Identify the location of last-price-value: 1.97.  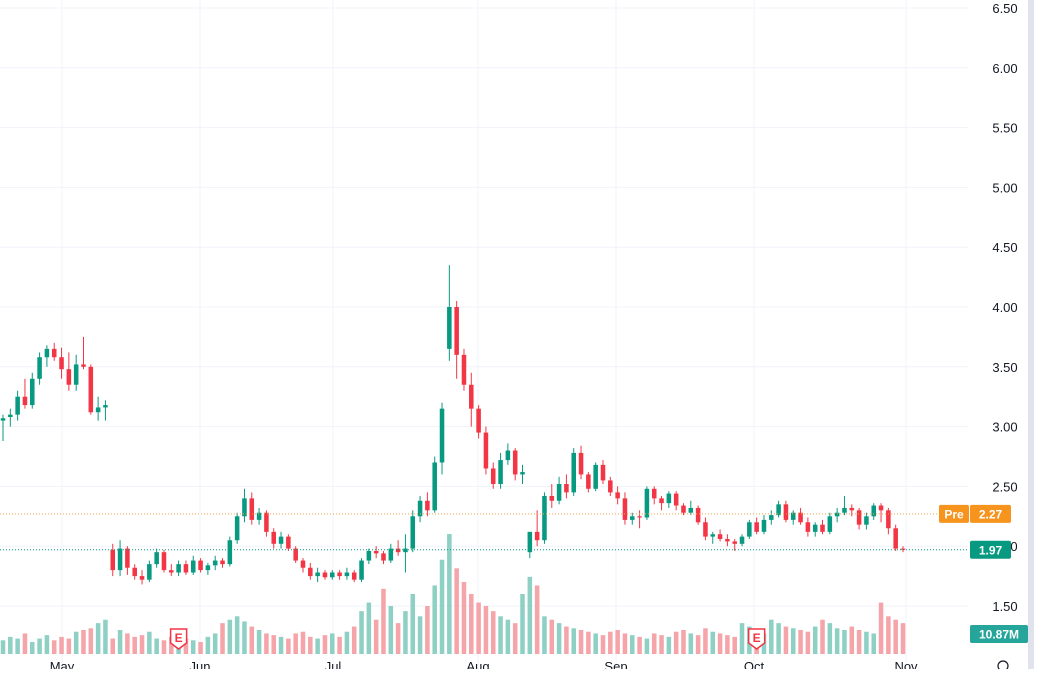
(991, 550).